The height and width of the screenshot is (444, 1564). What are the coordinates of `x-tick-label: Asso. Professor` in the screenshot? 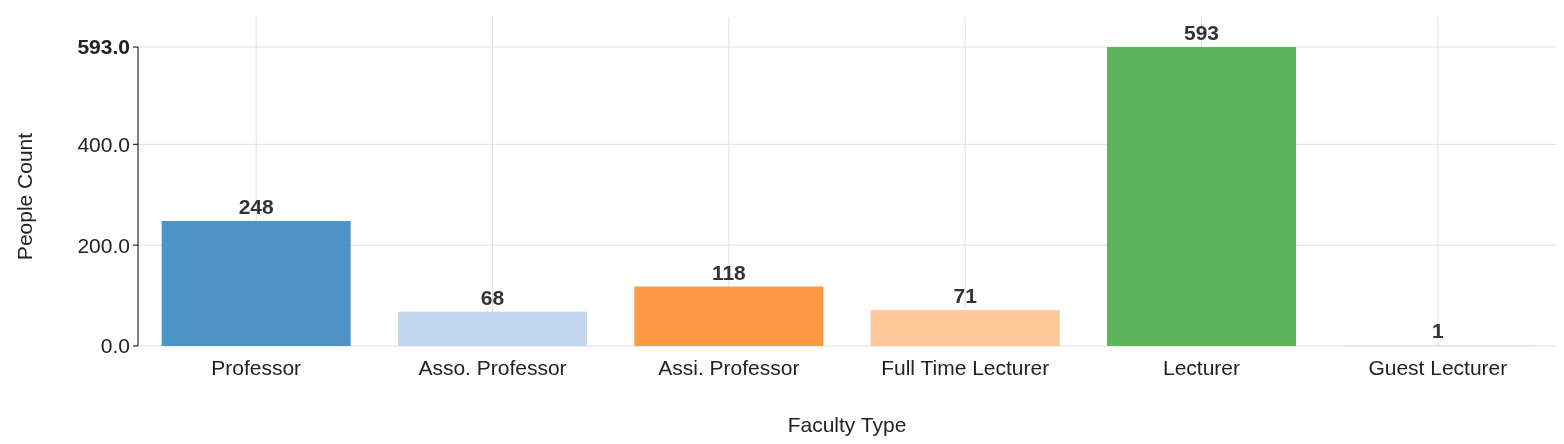 It's located at (492, 367).